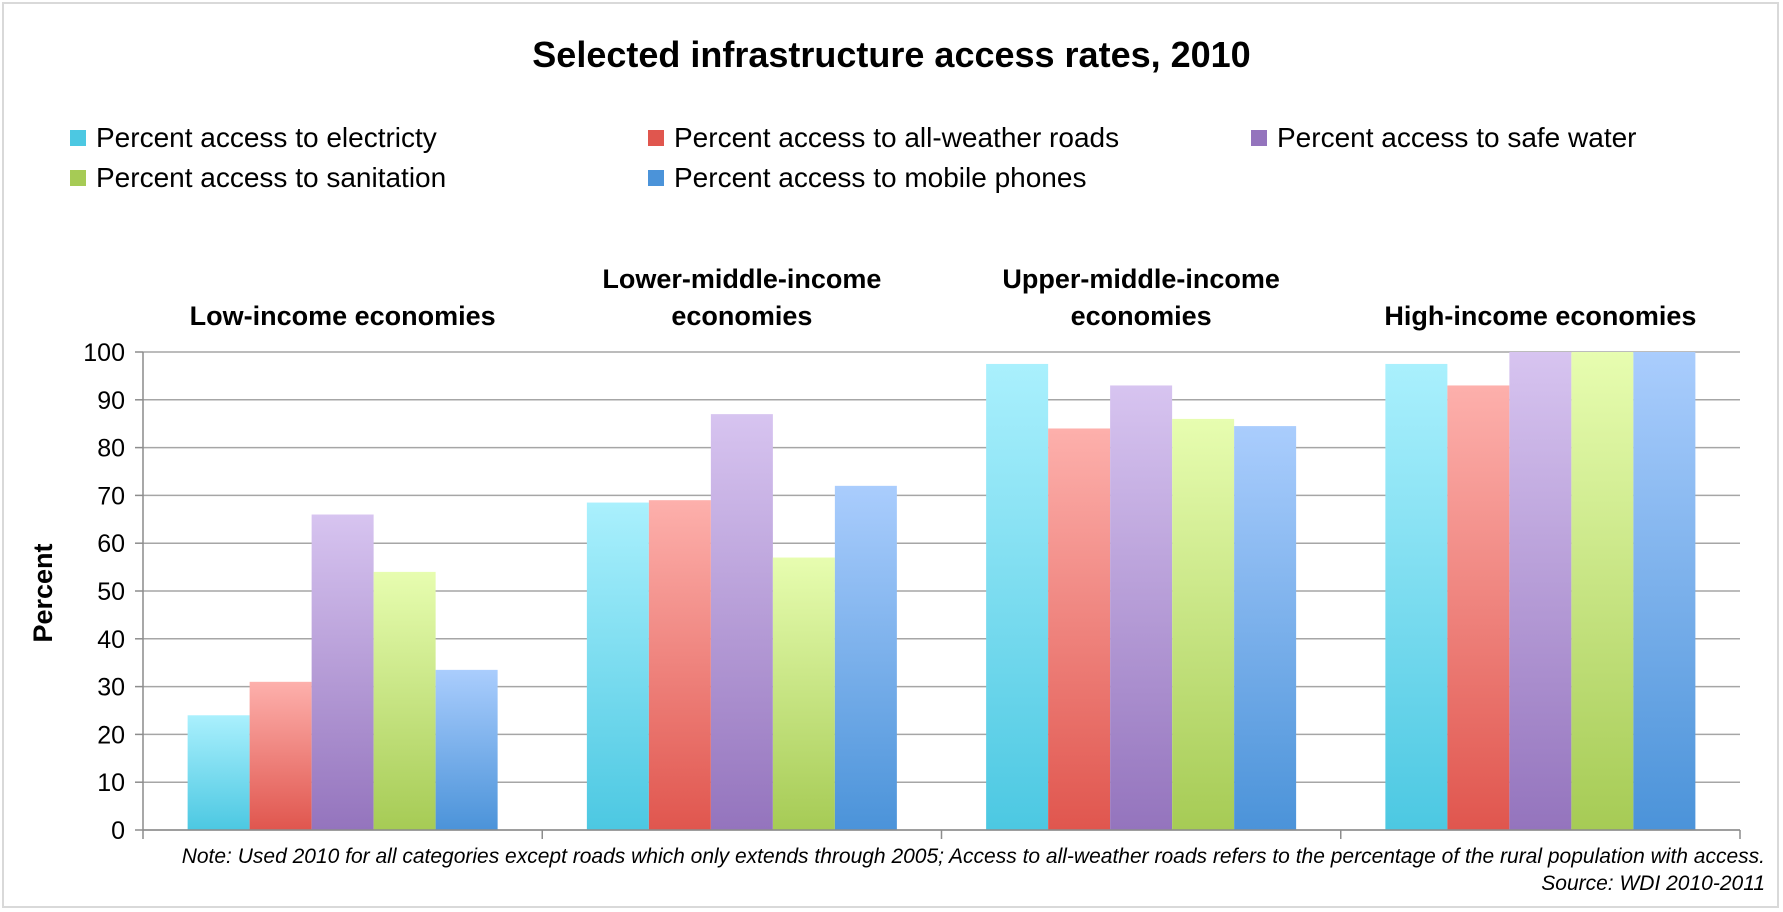 The width and height of the screenshot is (1783, 912). What do you see at coordinates (656, 178) in the screenshot?
I see `legend-swatch-mobile` at bounding box center [656, 178].